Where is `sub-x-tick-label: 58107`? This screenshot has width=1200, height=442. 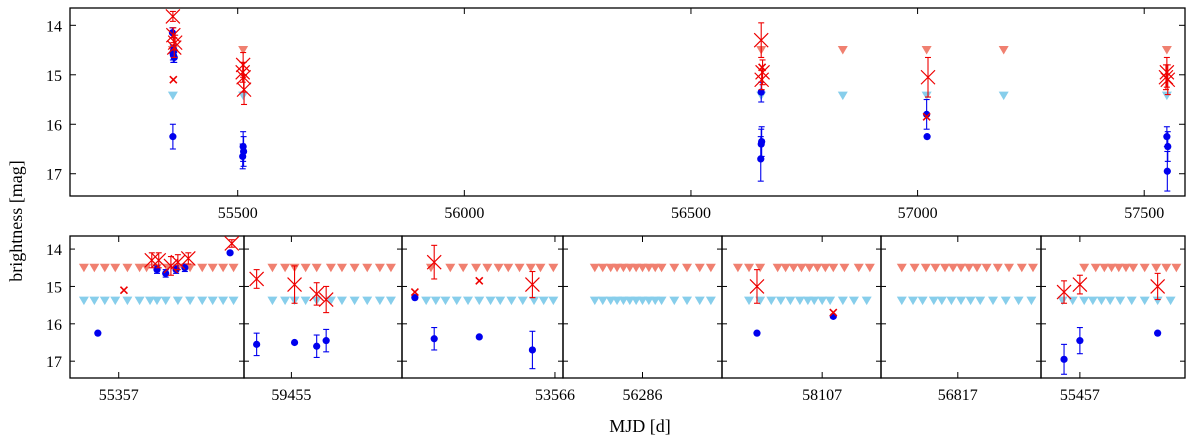 sub-x-tick-label: 58107 is located at coordinates (822, 395).